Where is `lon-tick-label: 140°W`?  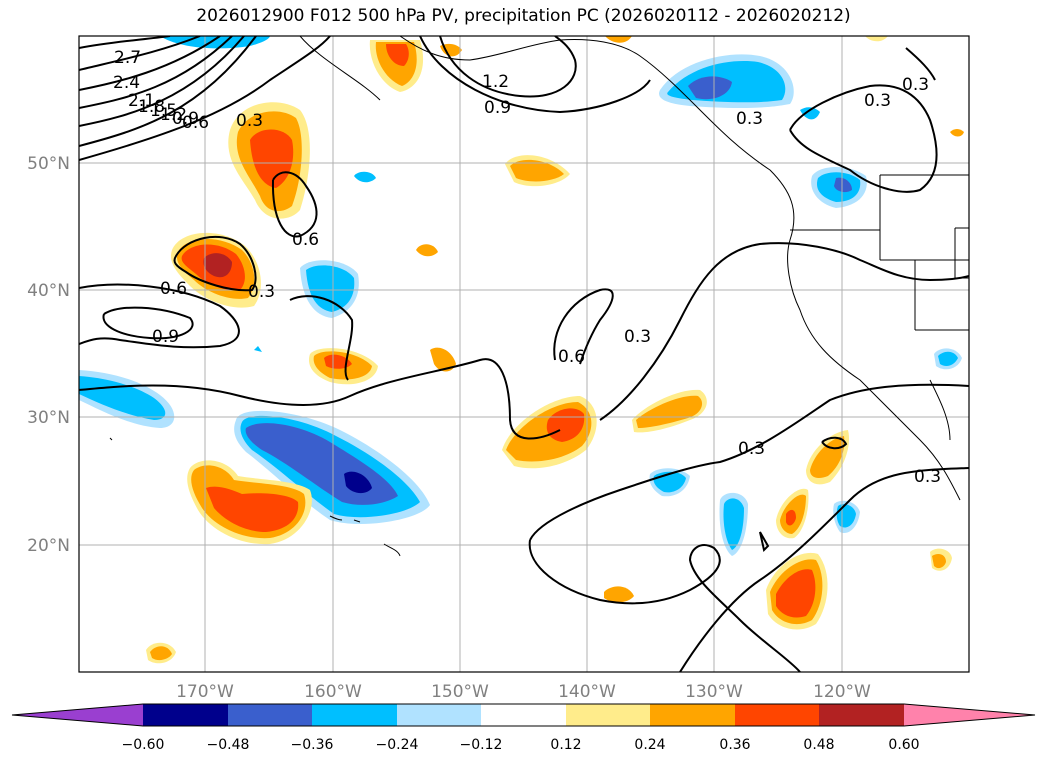
lon-tick-label: 140°W is located at coordinates (587, 692).